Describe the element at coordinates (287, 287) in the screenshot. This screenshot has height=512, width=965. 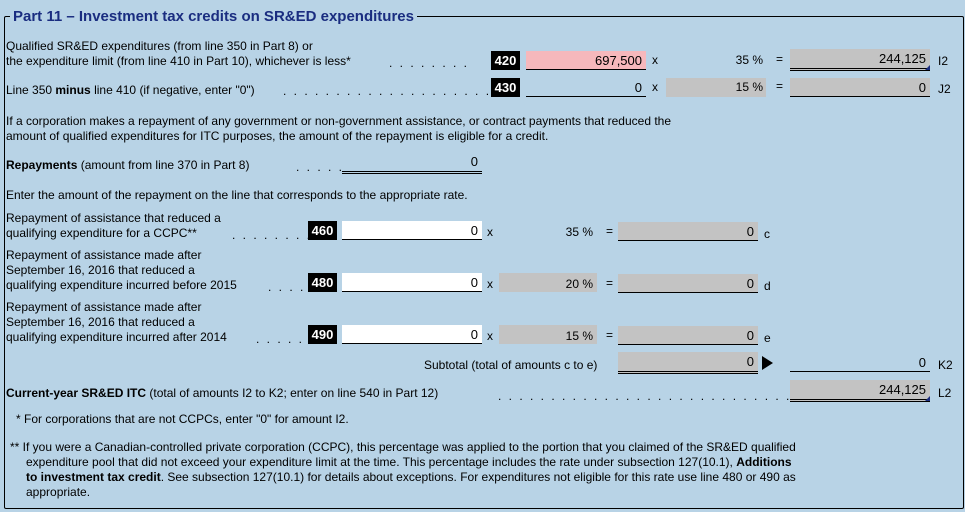
I see `leader-dots: . . . .` at that location.